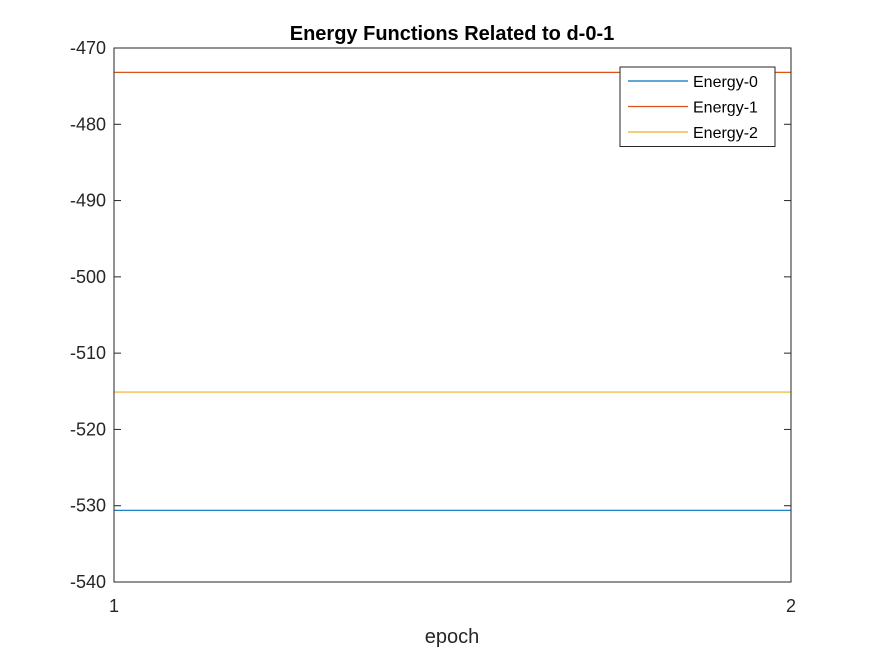 Image resolution: width=875 pixels, height=656 pixels. What do you see at coordinates (88, 353) in the screenshot?
I see `y-tick-label: -510` at bounding box center [88, 353].